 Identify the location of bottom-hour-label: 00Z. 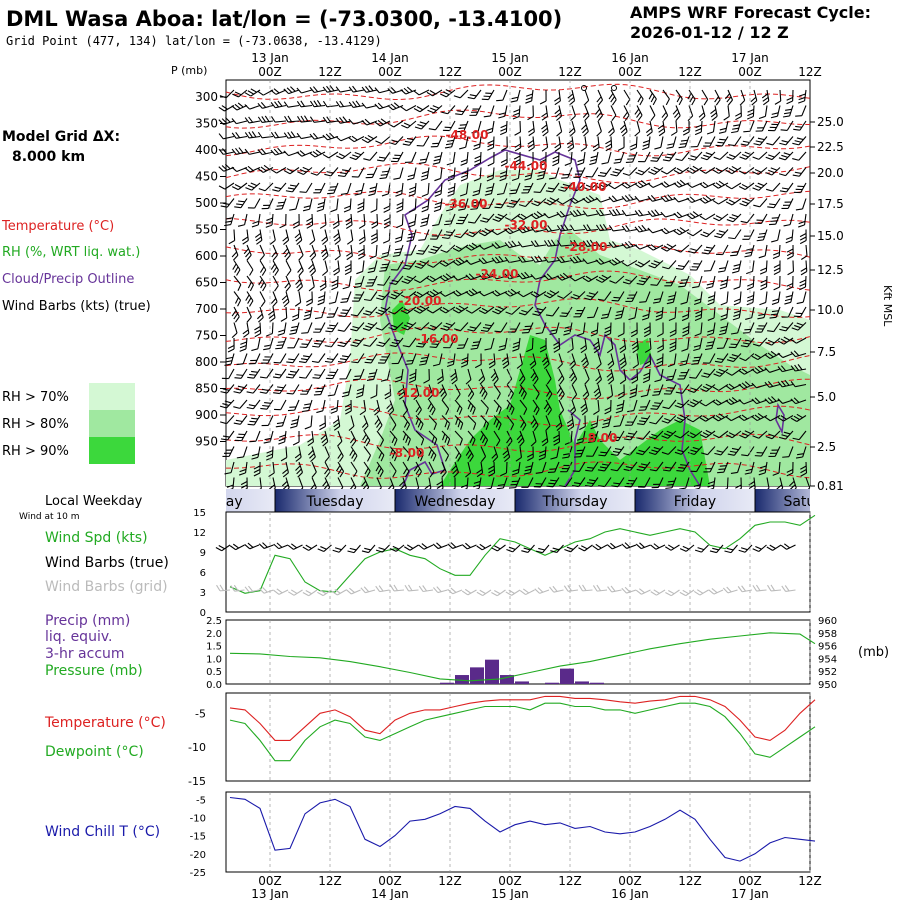
(630, 881).